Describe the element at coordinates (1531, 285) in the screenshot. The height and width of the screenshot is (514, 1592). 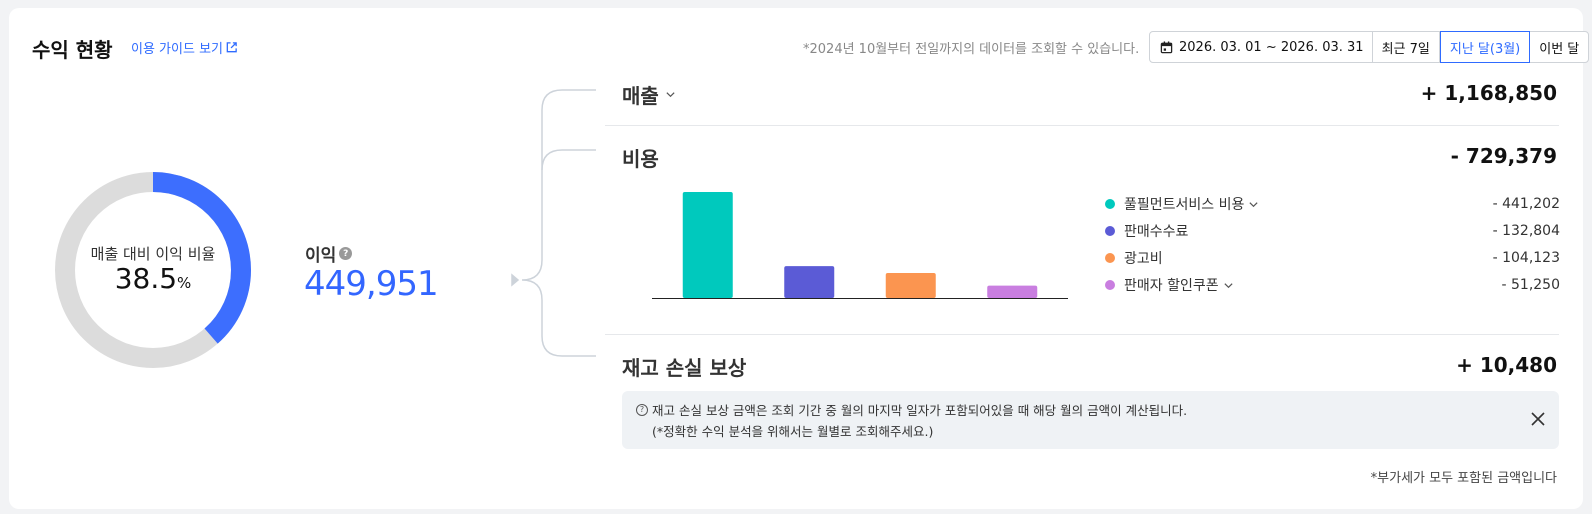
I see `legend-amount: - 51,250` at that location.